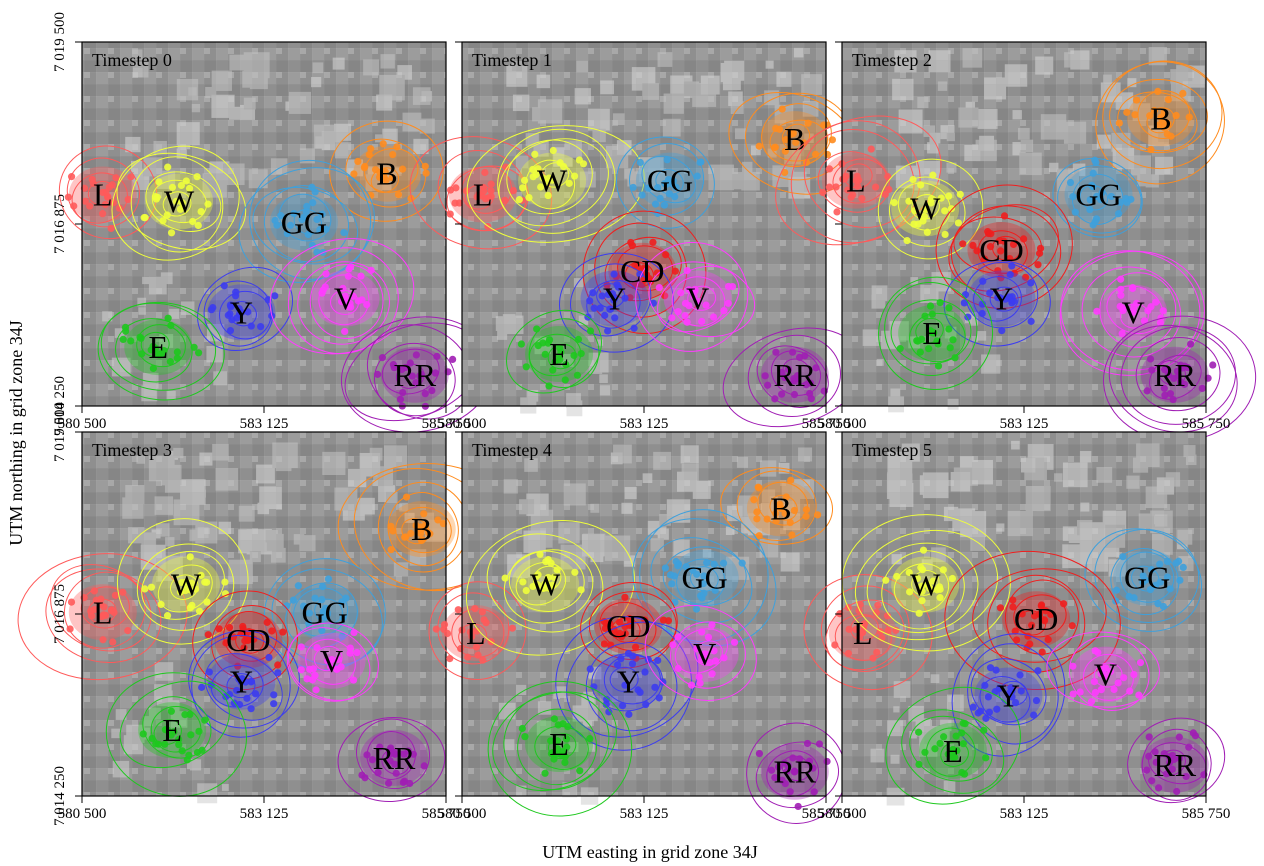 Image resolution: width=1264 pixels, height=866 pixels. I want to click on group-label: E, so click(932, 333).